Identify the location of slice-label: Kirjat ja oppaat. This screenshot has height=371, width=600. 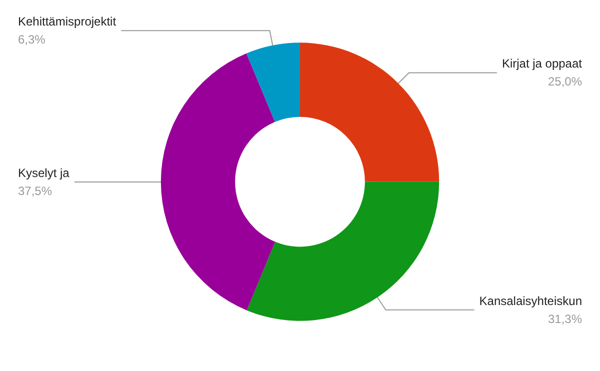
(542, 63).